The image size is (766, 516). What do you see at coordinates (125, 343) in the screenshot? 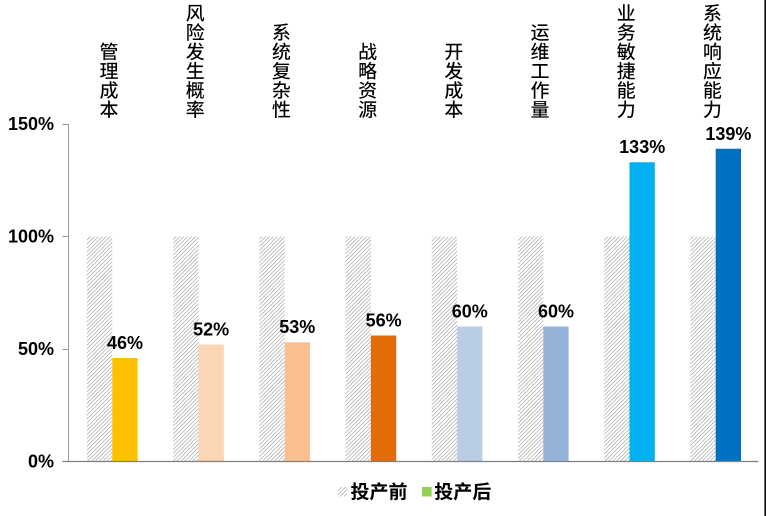
I see `svg-text: 46%` at bounding box center [125, 343].